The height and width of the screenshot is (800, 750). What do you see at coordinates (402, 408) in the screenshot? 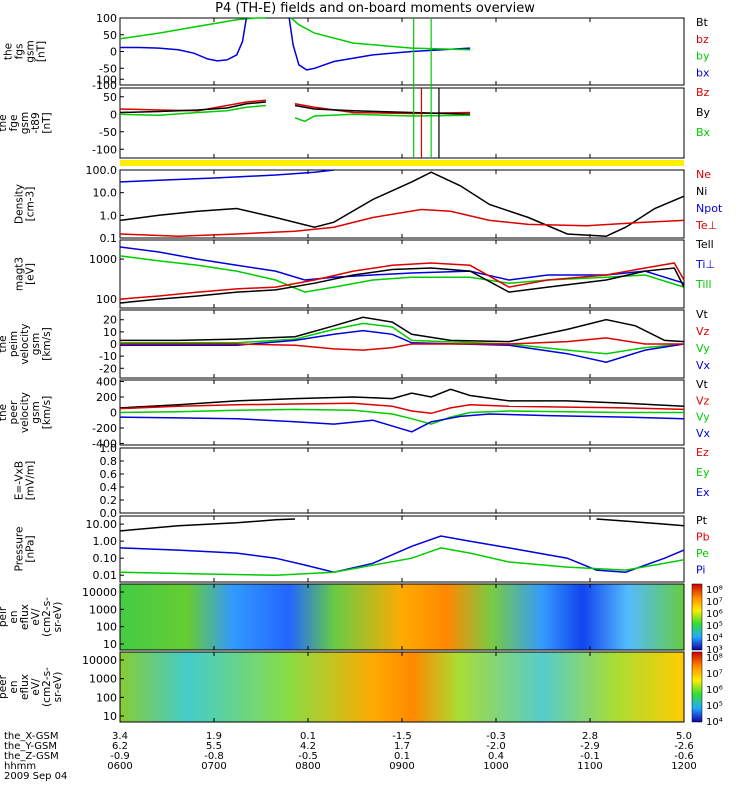
I see `series-Vz` at bounding box center [402, 408].